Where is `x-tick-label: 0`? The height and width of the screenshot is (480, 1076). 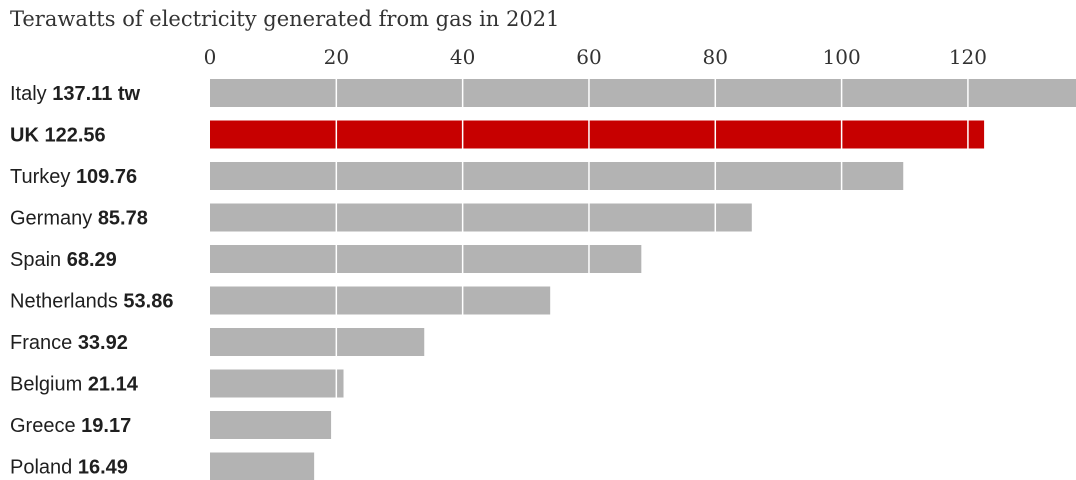
x-tick-label: 0 is located at coordinates (210, 57).